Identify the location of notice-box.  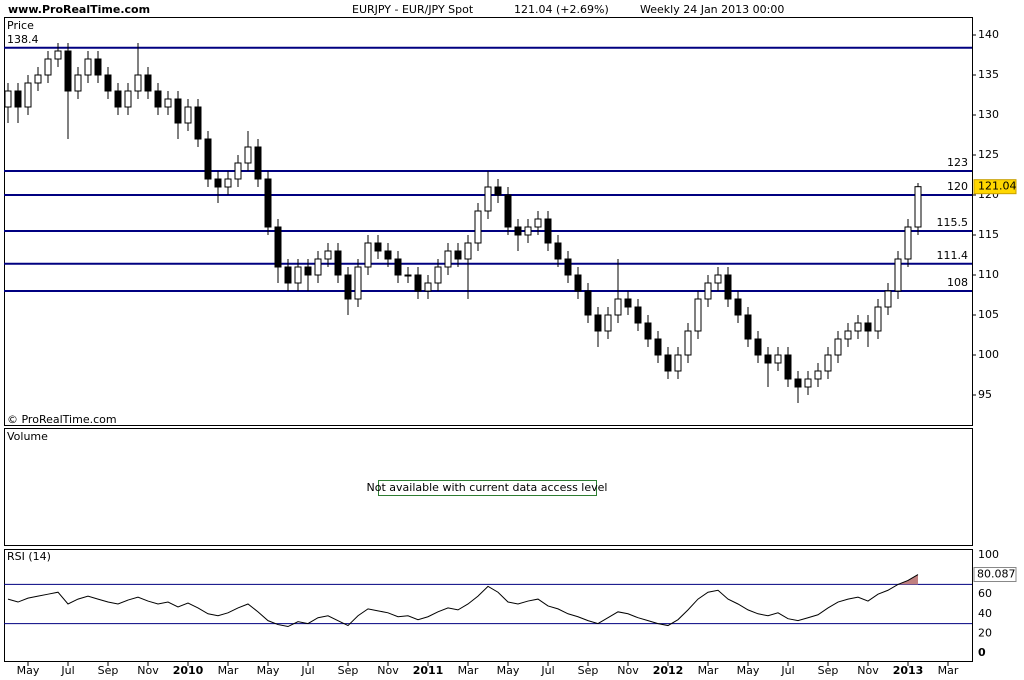
(487, 488).